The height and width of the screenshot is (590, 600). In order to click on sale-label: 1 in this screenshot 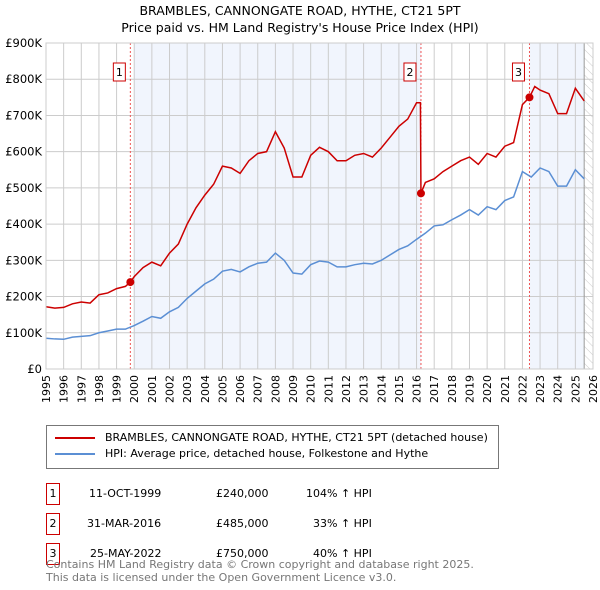, I will do `click(119, 72)`.